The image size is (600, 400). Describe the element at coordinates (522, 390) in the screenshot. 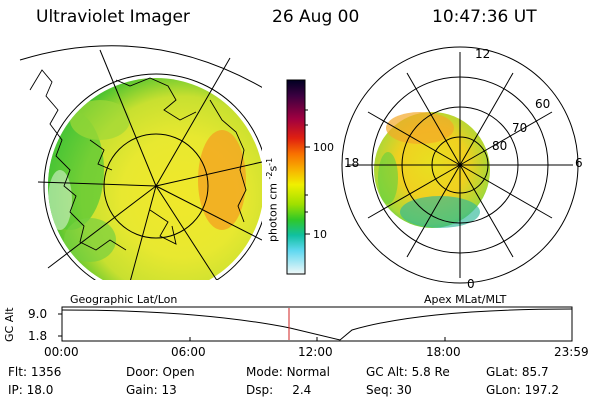

I see `geographic-longitude: GLon: 197.2` at that location.